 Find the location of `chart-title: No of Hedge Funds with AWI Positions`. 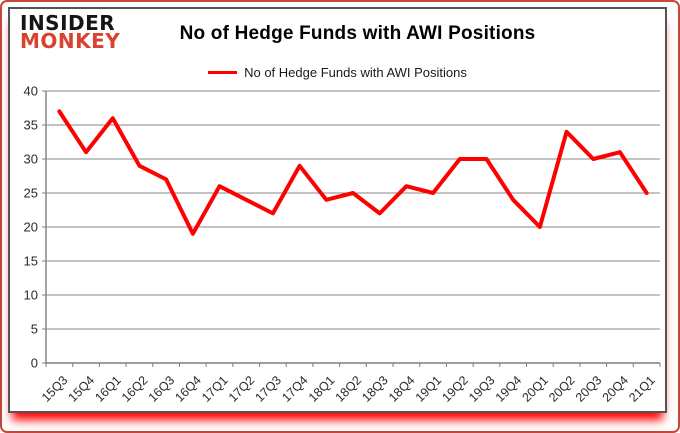

chart-title: No of Hedge Funds with AWI Positions is located at coordinates (357, 33).